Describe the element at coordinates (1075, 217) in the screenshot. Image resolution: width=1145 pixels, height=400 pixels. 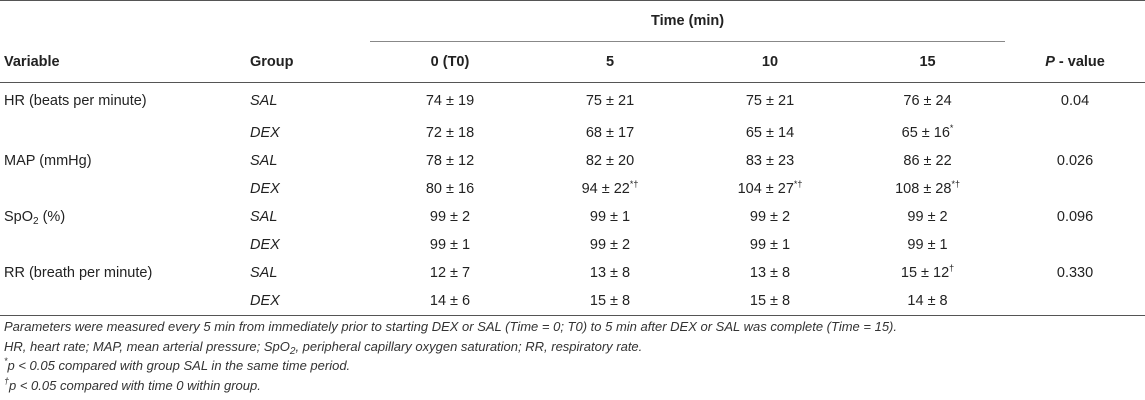
I see `cell-p: 0.096` at that location.